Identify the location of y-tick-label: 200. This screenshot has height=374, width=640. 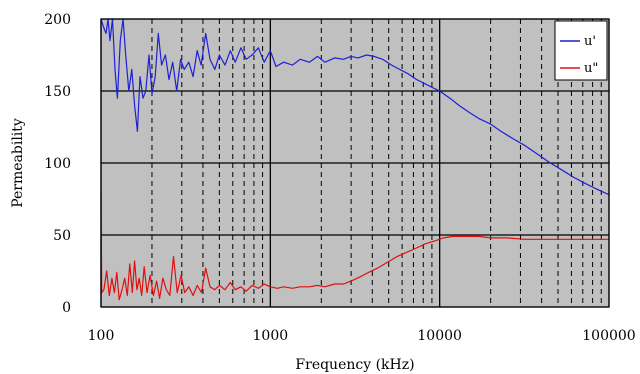
(57, 20).